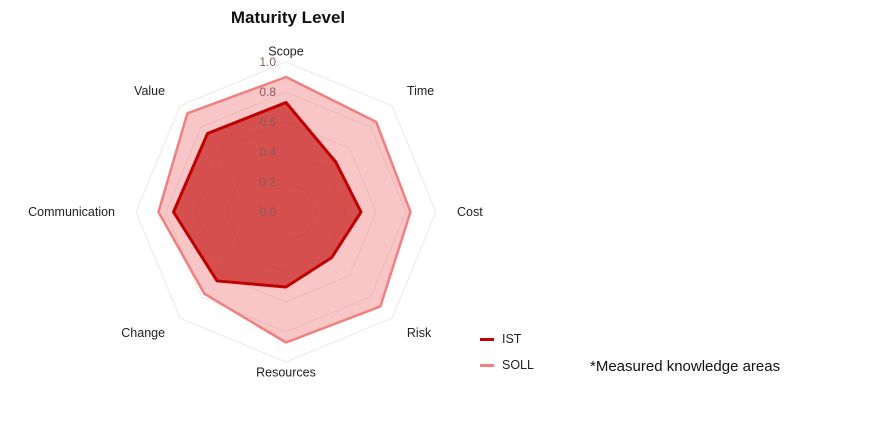  I want to click on tick-label: 0.4, so click(267, 152).